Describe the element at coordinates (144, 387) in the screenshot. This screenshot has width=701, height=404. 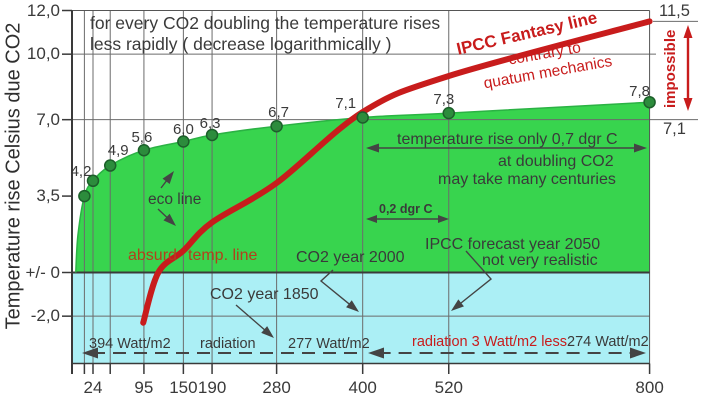
I see `x-tick-label: 95` at that location.